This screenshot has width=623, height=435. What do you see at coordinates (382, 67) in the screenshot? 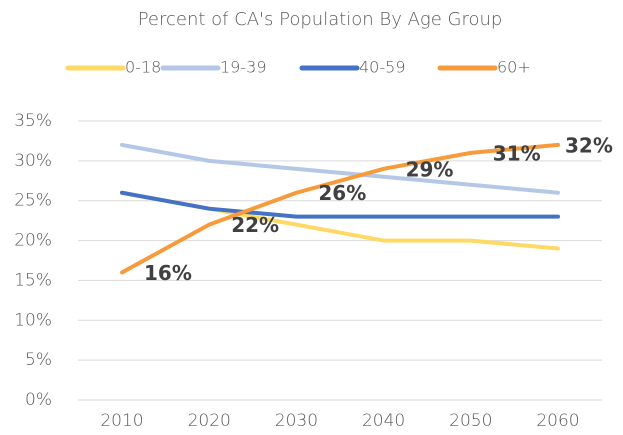
I see `legend-label: 40-59` at bounding box center [382, 67].